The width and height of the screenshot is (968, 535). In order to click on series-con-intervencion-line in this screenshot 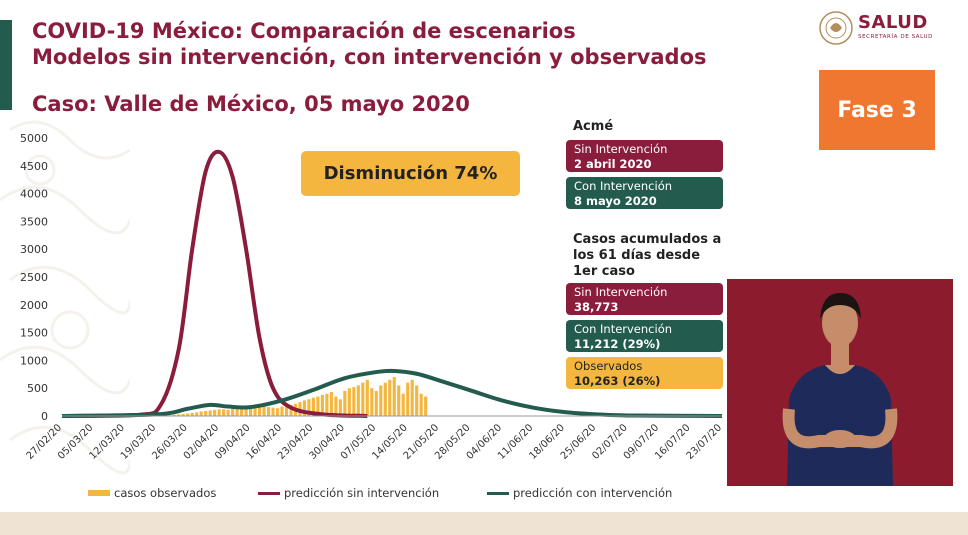, I will do `click(392, 393)`.